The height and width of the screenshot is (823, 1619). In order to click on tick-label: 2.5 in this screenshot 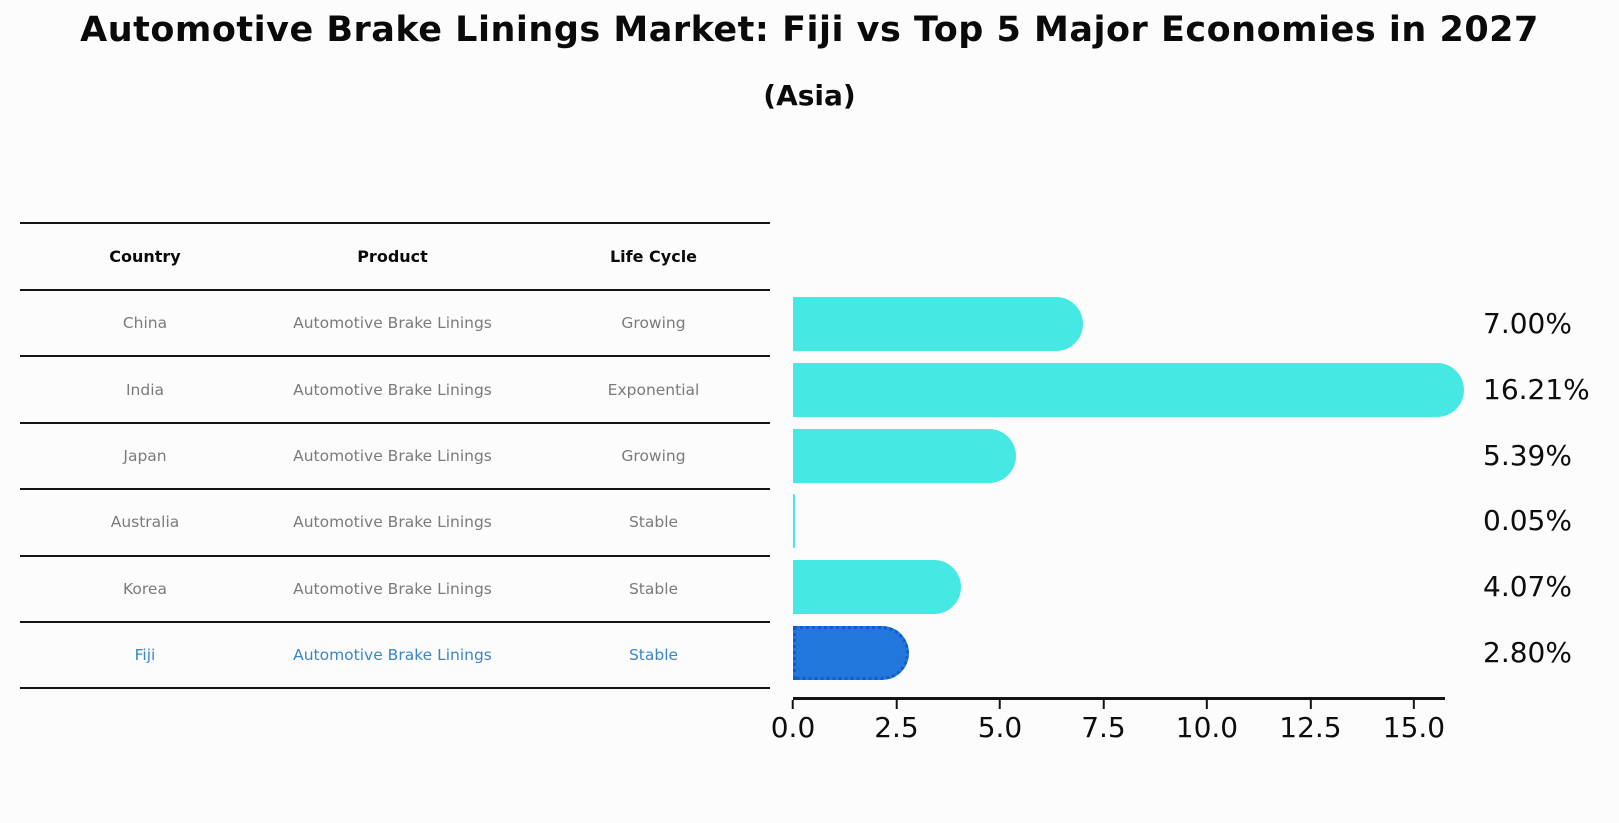, I will do `click(896, 727)`.